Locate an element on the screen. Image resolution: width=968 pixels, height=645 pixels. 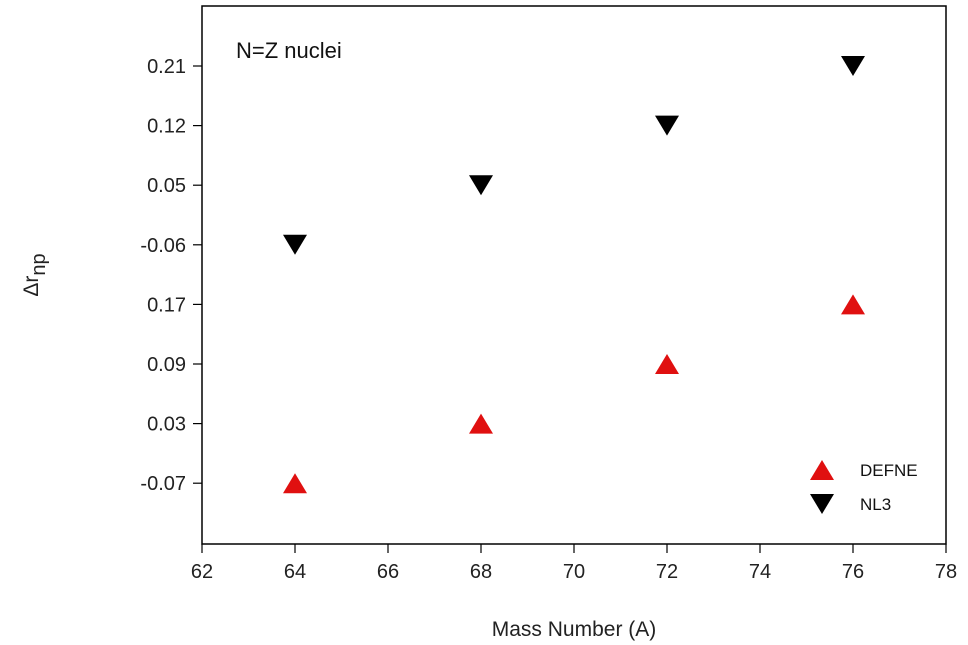
y-tick-label: 0.05 is located at coordinates (166, 186).